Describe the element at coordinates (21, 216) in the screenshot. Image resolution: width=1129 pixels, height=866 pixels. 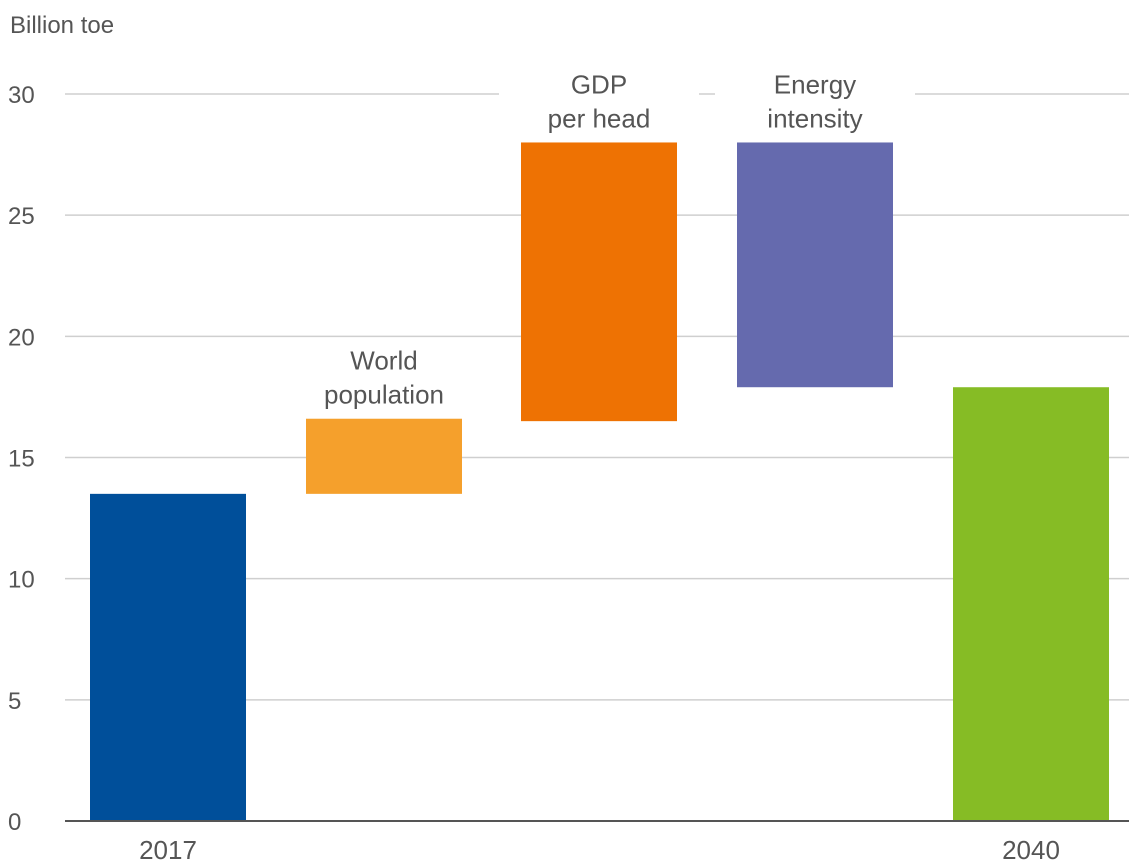
I see `y-tick-label: 25` at that location.